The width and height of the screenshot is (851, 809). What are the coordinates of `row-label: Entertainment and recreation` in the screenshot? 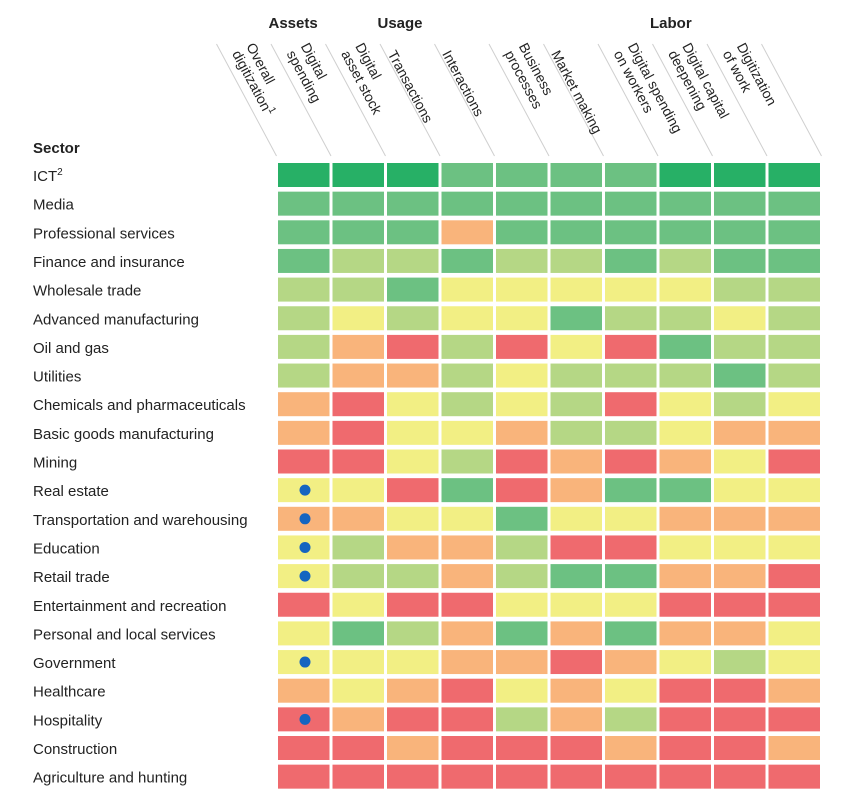 It's located at (129, 606).